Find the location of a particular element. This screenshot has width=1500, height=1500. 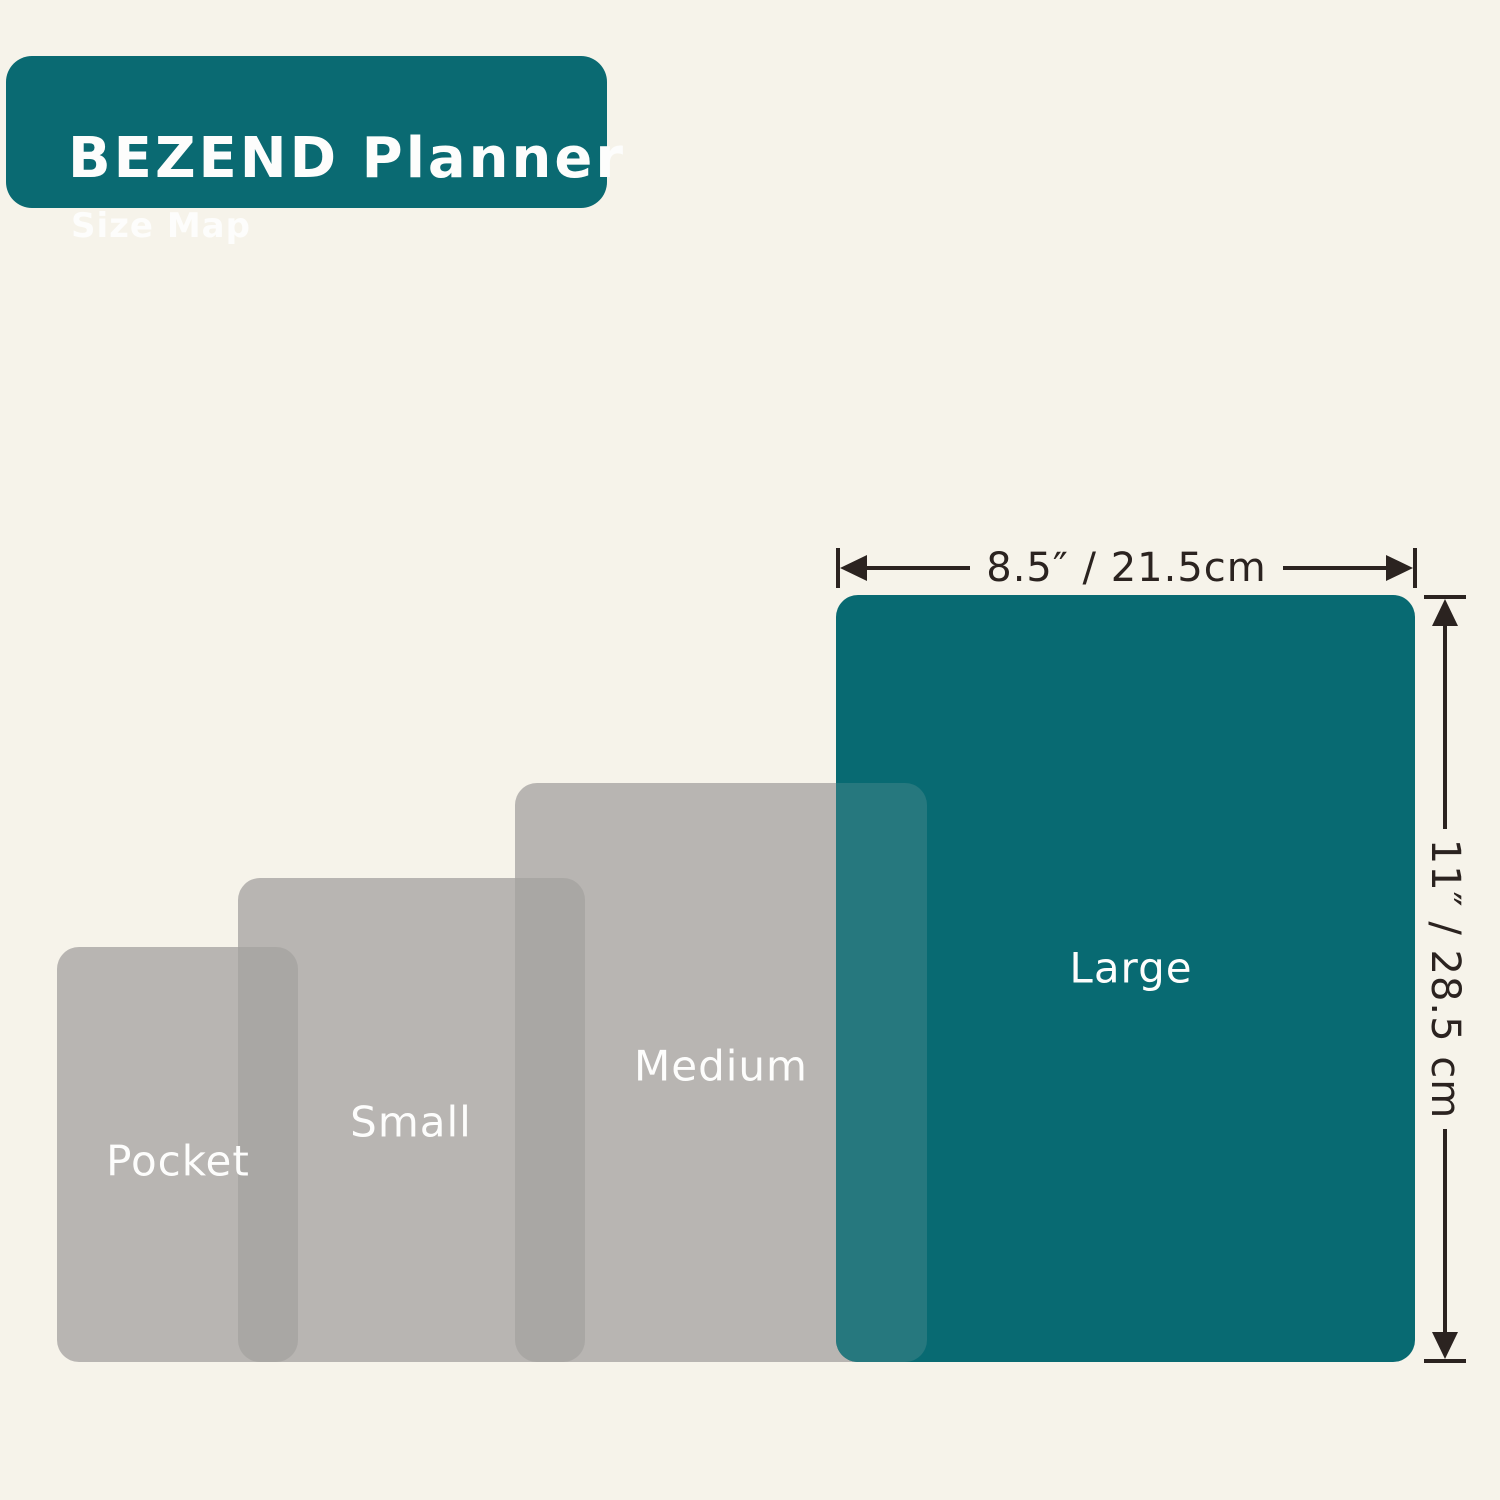

width-dimension-line: 8.5″ / 21.5cm is located at coordinates (1127, 568).